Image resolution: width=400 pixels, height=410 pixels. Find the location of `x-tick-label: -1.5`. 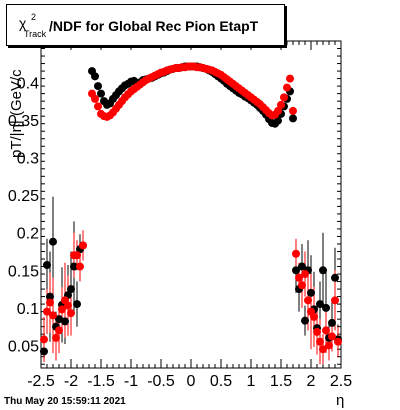

x-tick-label: -1.5 is located at coordinates (101, 381).